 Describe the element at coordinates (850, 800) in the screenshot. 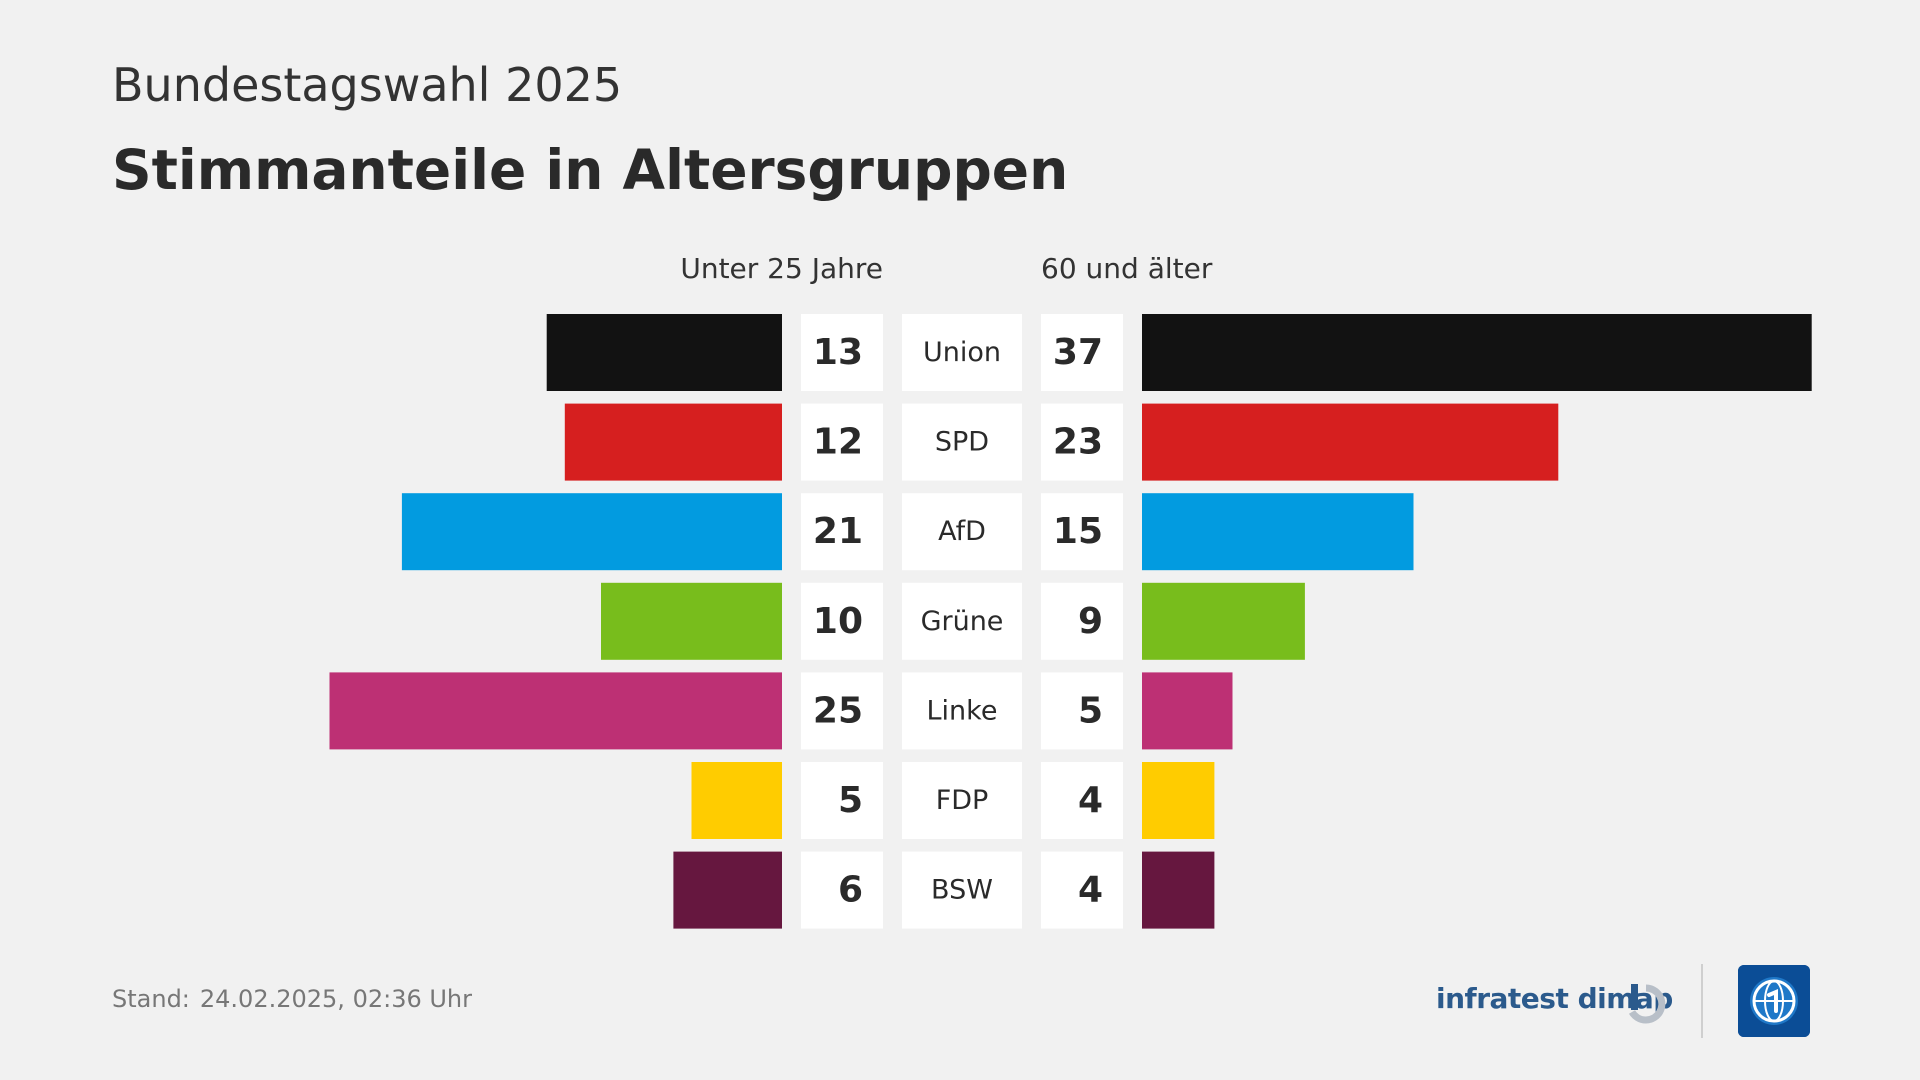

I see `value-label-under25-fdp: 5` at that location.